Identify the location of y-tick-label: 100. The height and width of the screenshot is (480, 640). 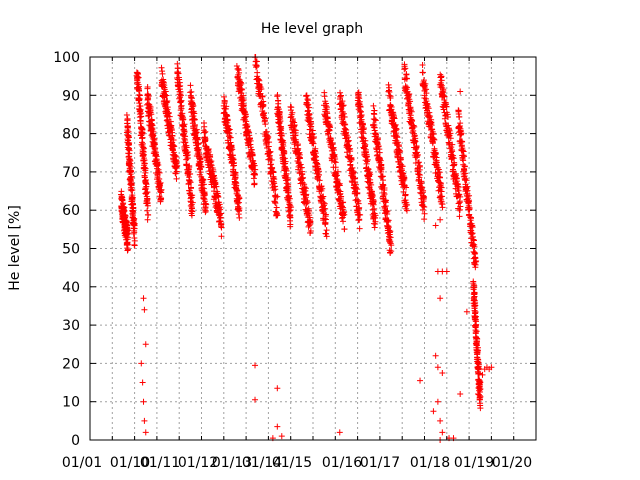
(66, 58).